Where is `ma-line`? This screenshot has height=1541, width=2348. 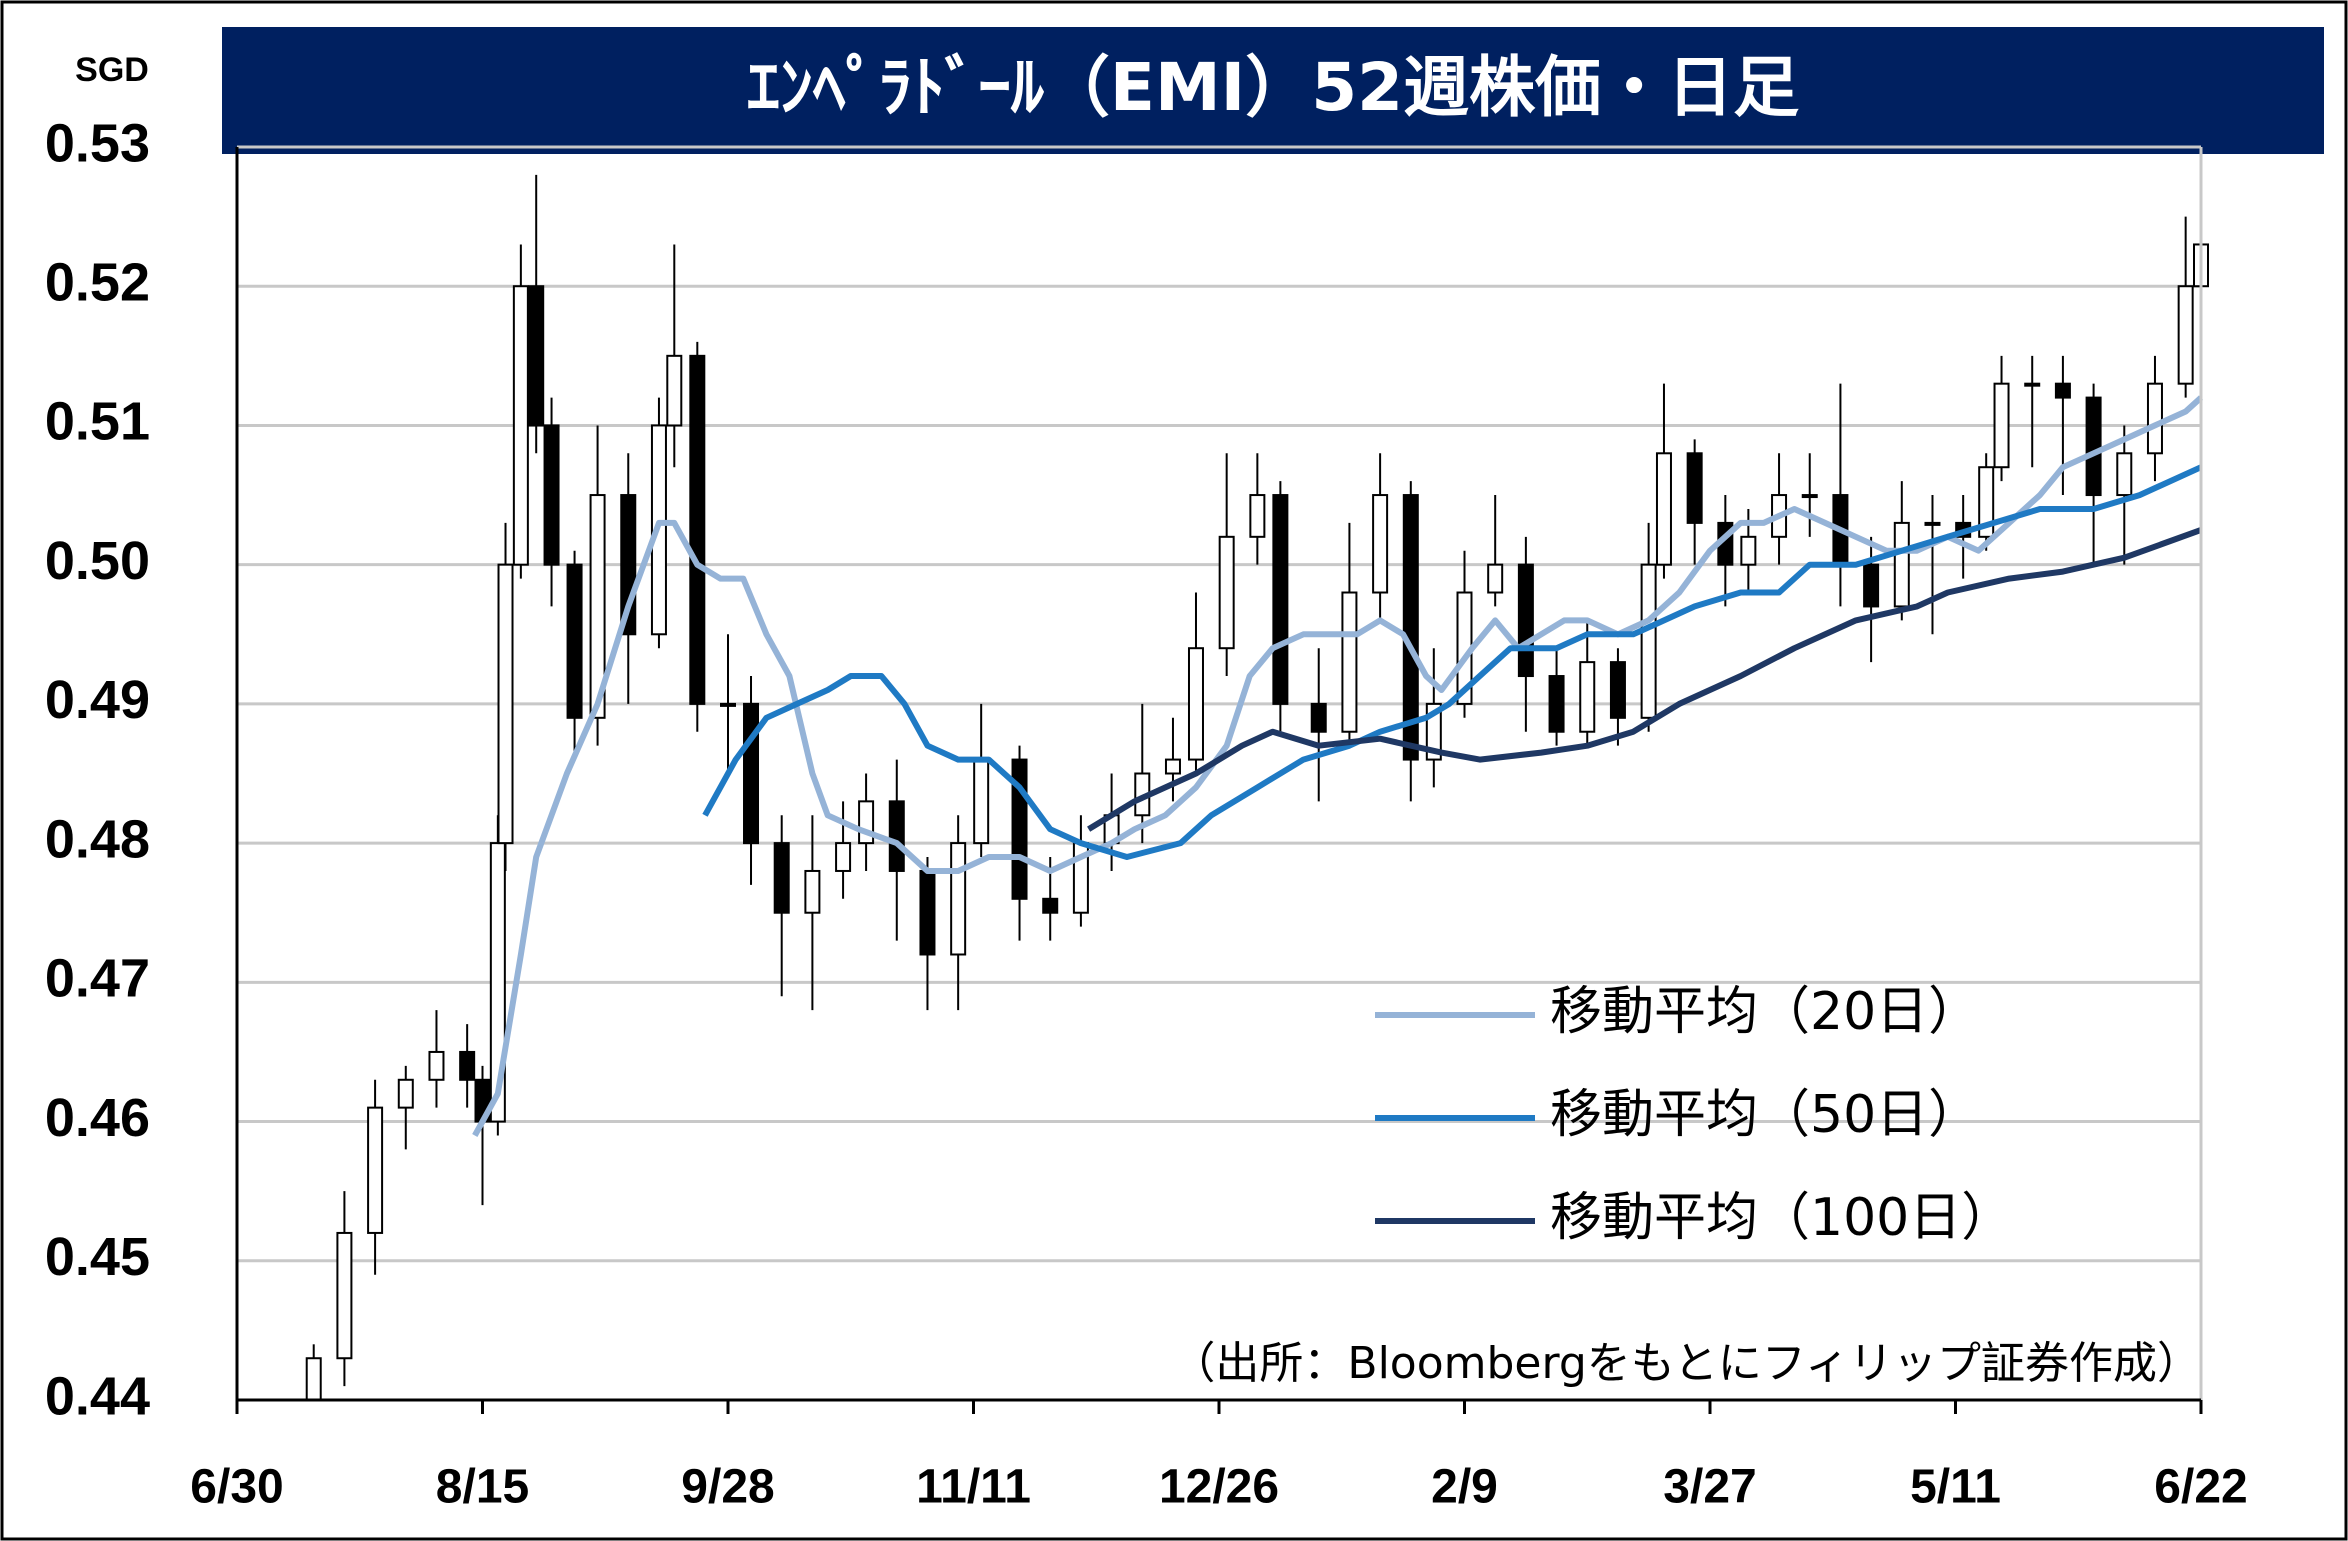 ma-line is located at coordinates (1645, 679).